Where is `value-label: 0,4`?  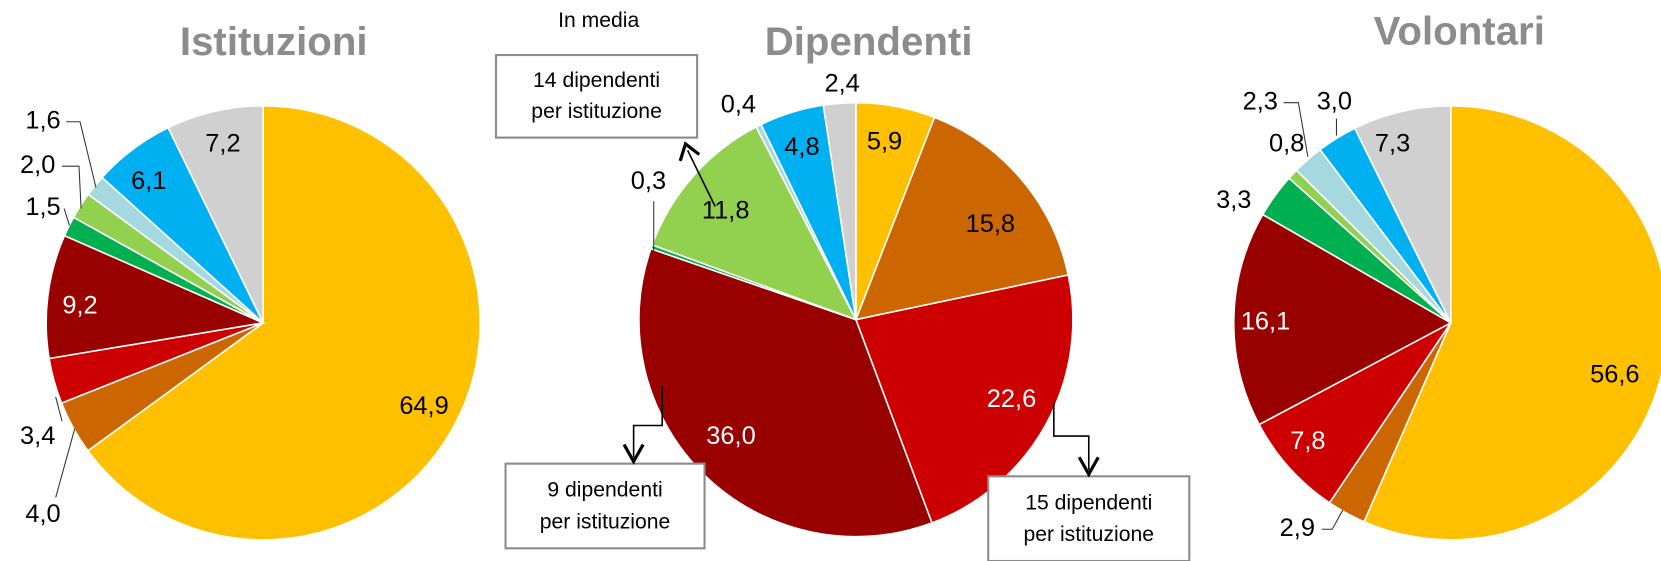
value-label: 0,4 is located at coordinates (738, 105).